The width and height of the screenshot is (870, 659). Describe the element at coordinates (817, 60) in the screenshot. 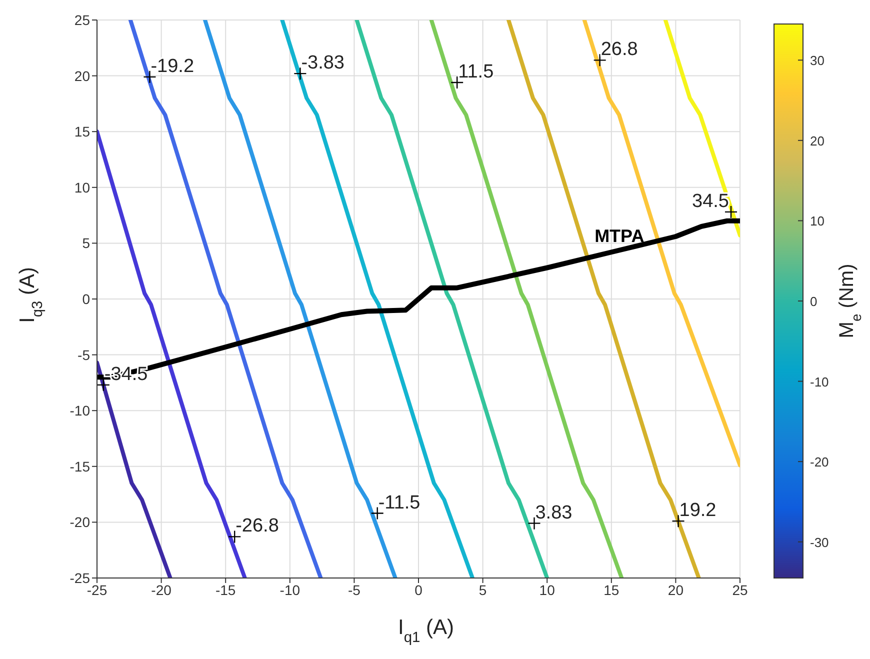

I see `color-bar-label: 30` at that location.